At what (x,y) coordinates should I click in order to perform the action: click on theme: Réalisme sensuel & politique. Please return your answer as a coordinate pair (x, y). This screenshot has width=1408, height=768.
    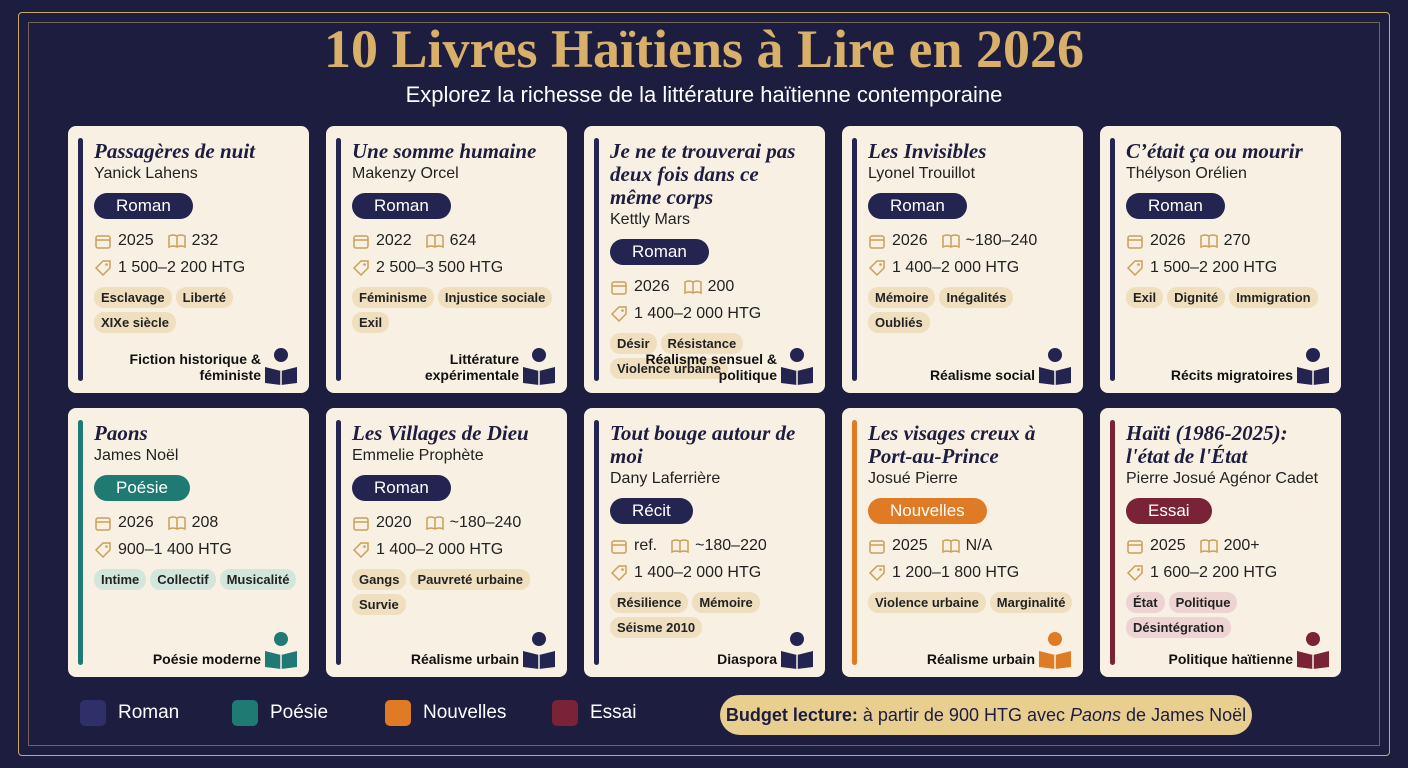
    Looking at the image, I should click on (711, 367).